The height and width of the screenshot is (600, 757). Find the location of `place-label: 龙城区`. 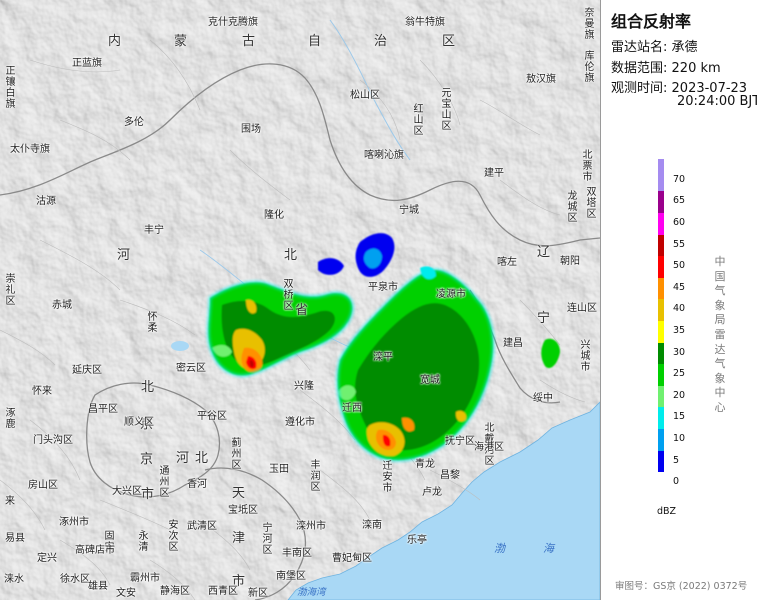

place-label: 龙城区 is located at coordinates (572, 207).